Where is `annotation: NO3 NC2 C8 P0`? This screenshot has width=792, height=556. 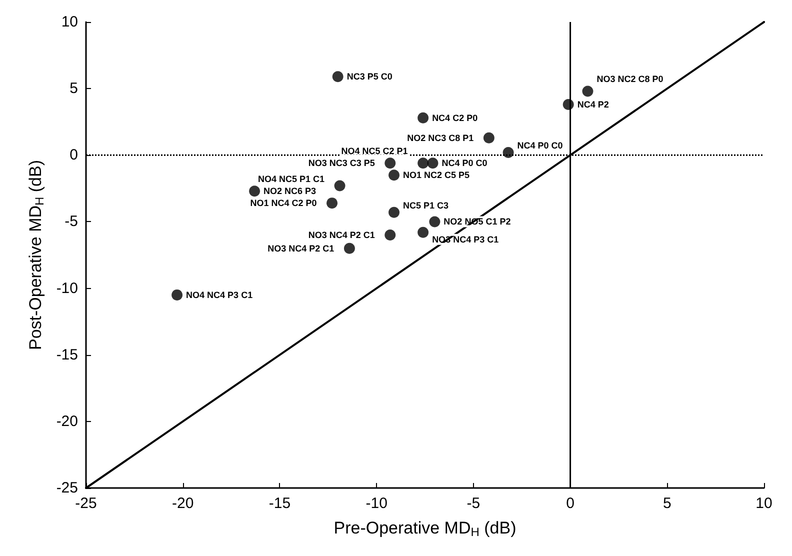
annotation: NO3 NC2 C8 P0 is located at coordinates (630, 79).